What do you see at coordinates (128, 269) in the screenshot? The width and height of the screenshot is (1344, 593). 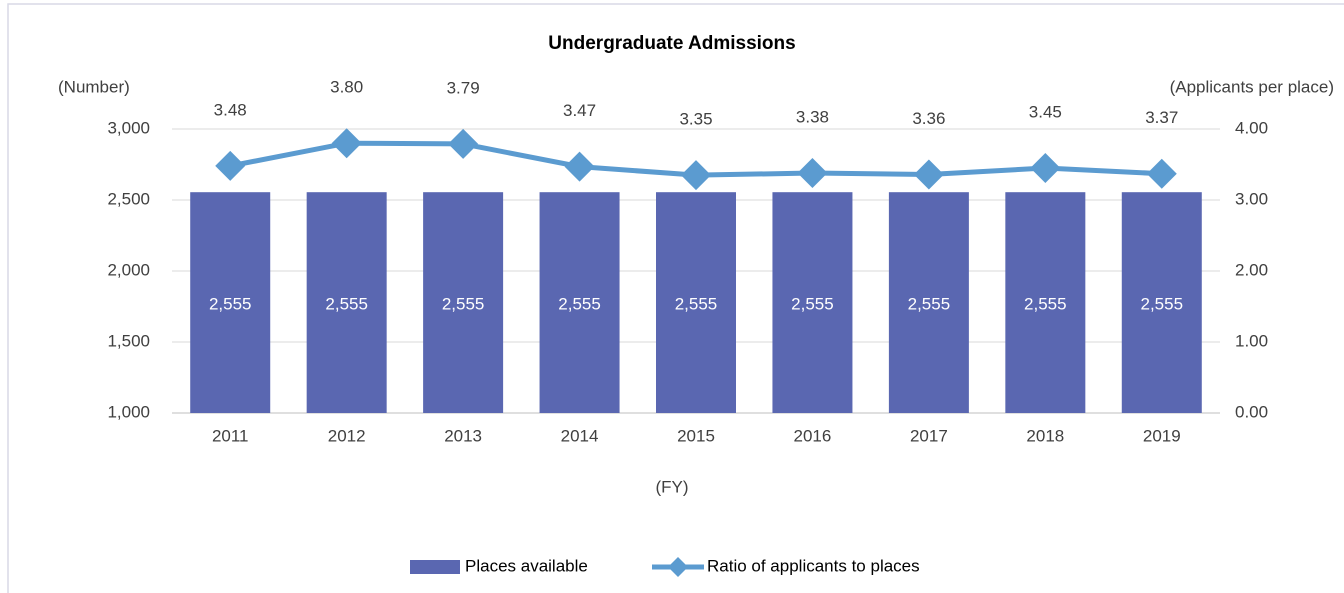 I see `y-tick-label: 2,000` at bounding box center [128, 269].